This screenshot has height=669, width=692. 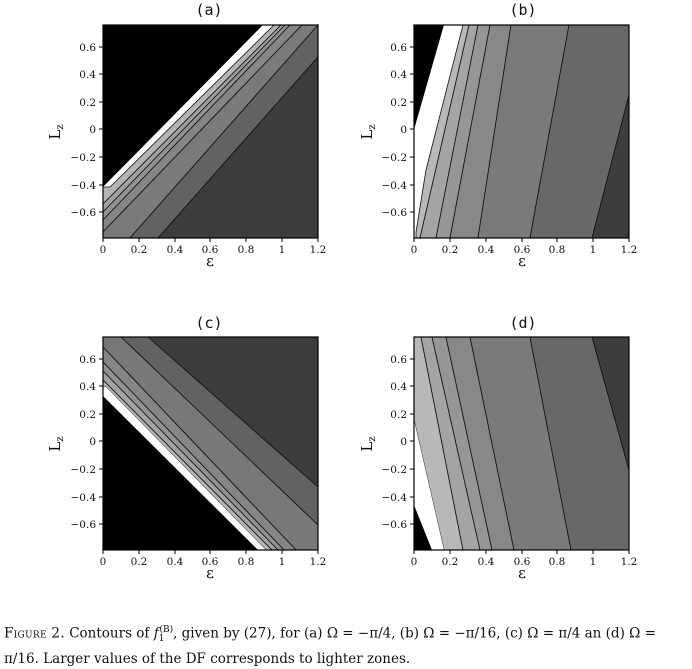 What do you see at coordinates (92, 442) in the screenshot?
I see `panel-c-ytick: 0` at bounding box center [92, 442].